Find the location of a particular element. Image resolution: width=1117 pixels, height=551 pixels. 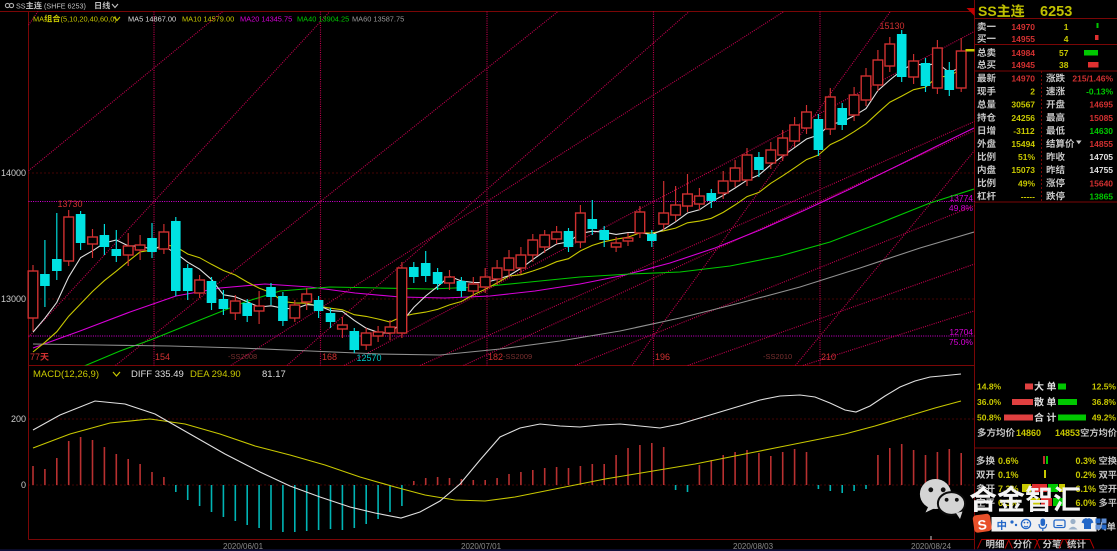

svg-text: 14630 is located at coordinates (1101, 131).